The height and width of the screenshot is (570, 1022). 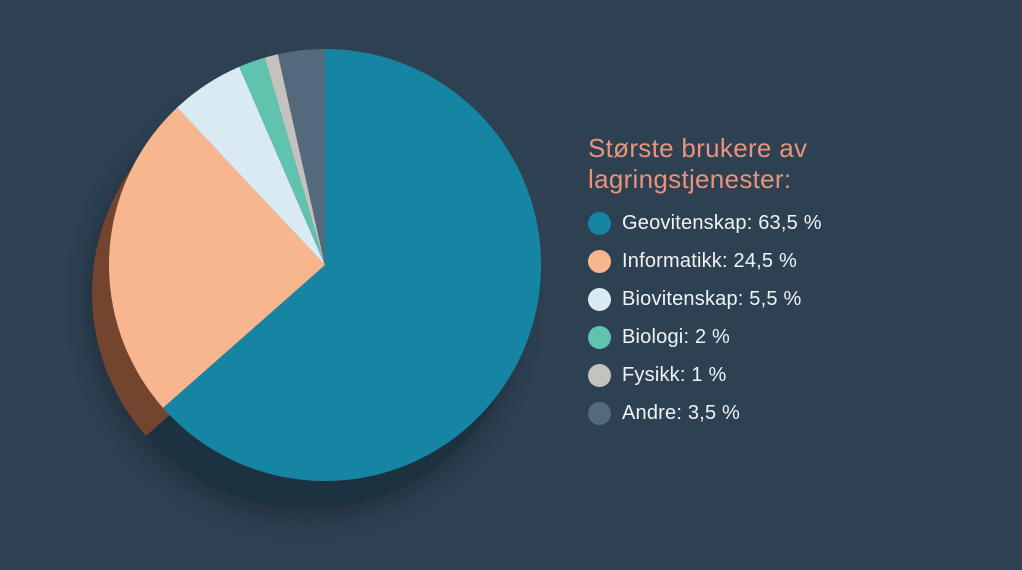 I want to click on pie-slice-biovitenskap, so click(x=251, y=166).